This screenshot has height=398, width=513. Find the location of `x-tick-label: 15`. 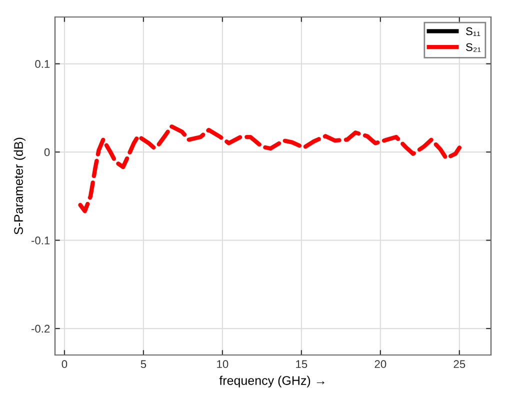

x-tick-label: 15 is located at coordinates (302, 364).